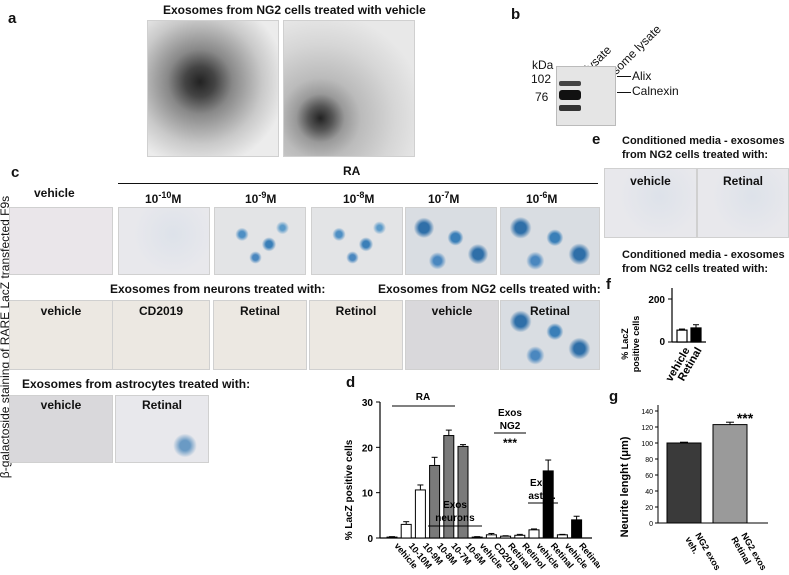  What do you see at coordinates (510, 443) in the screenshot?
I see `d-ng2-stars: ***` at bounding box center [510, 443].